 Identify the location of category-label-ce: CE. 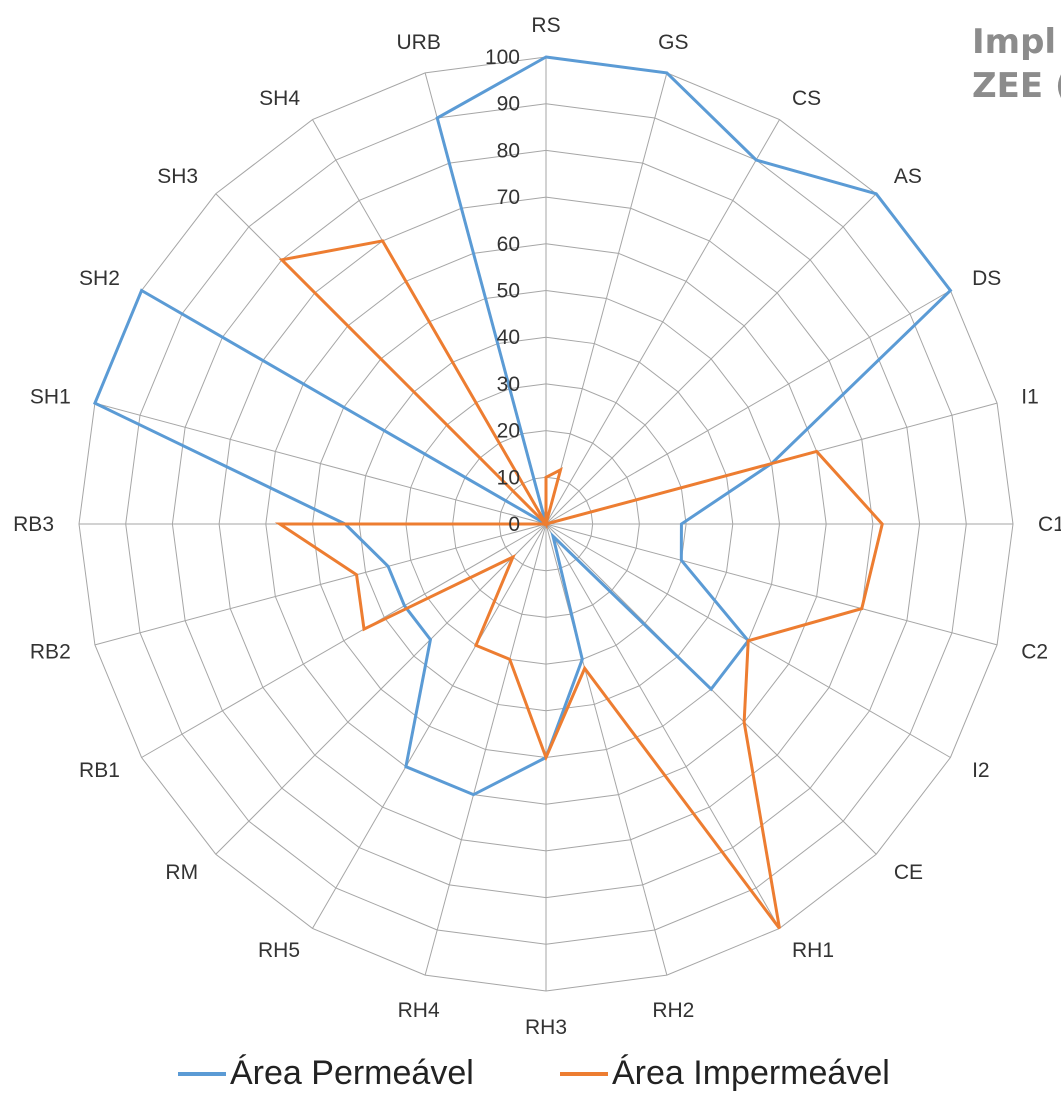
(908, 872).